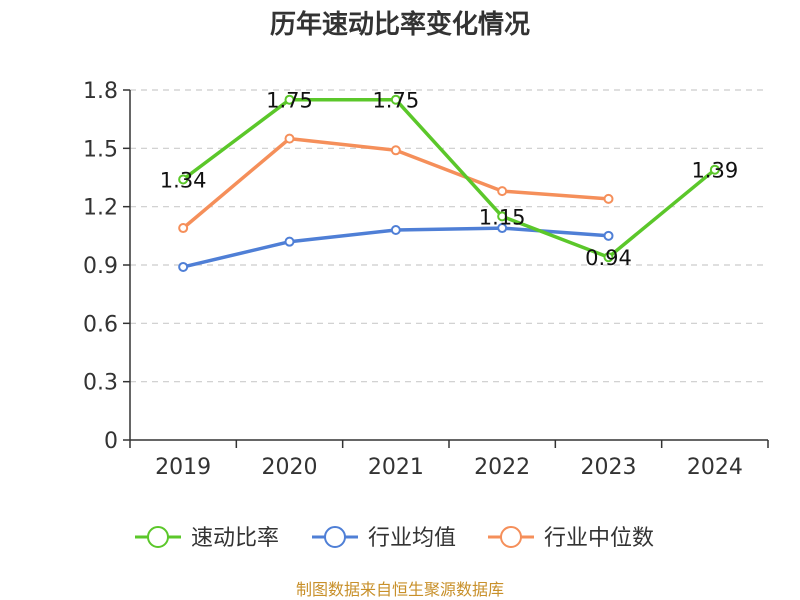 The height and width of the screenshot is (600, 800). What do you see at coordinates (111, 441) in the screenshot?
I see `y-tick-label: 0` at bounding box center [111, 441].